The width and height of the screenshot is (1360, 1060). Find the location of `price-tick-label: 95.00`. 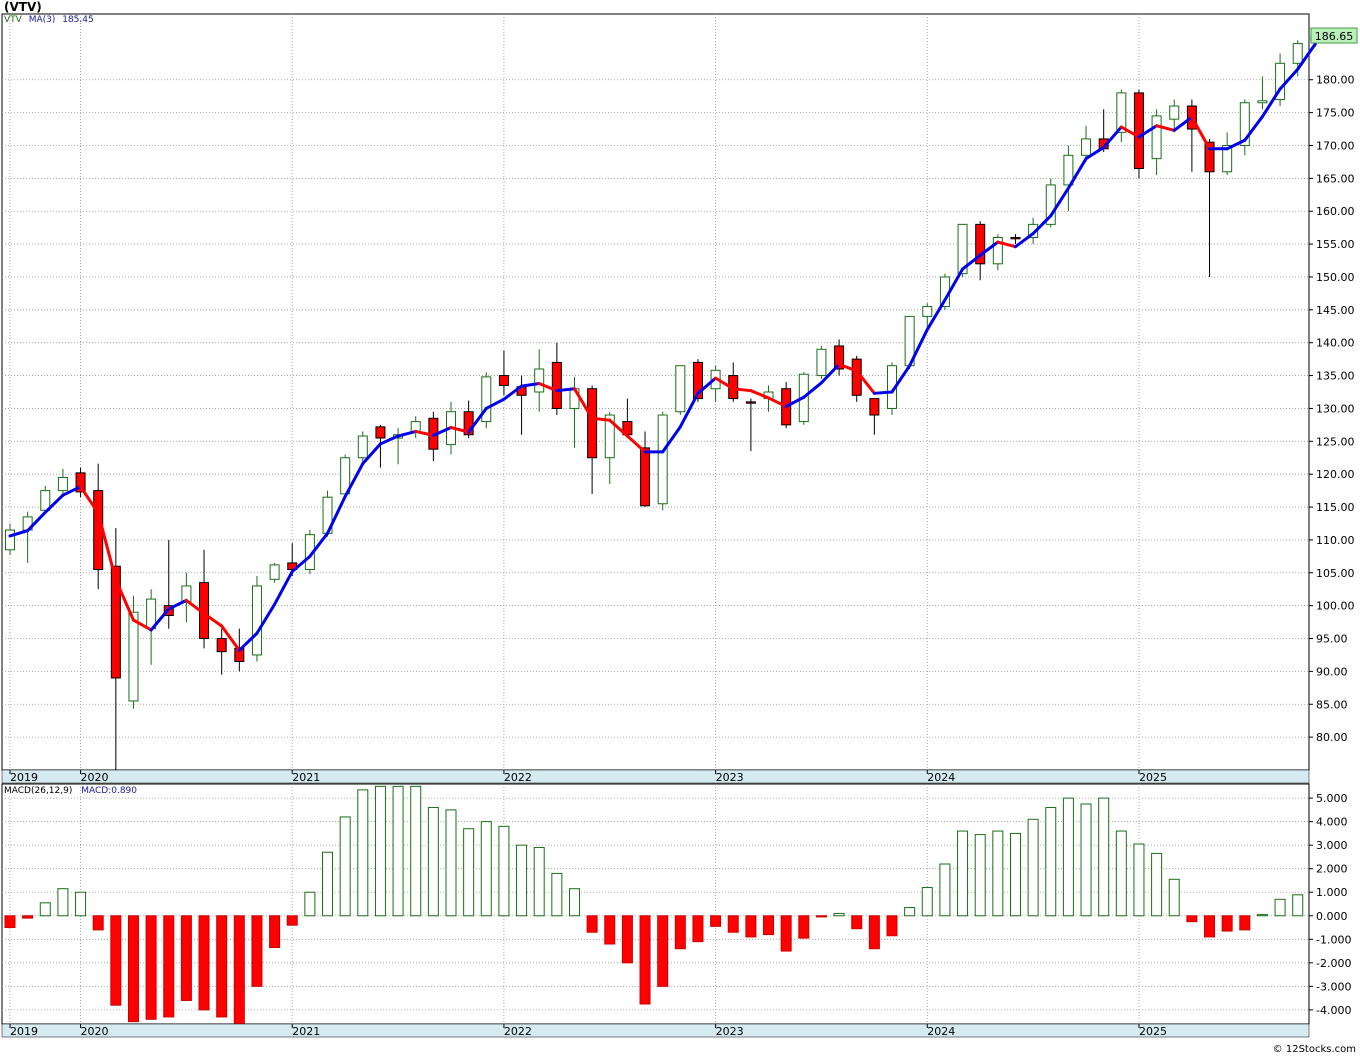

price-tick-label: 95.00 is located at coordinates (1332, 639).